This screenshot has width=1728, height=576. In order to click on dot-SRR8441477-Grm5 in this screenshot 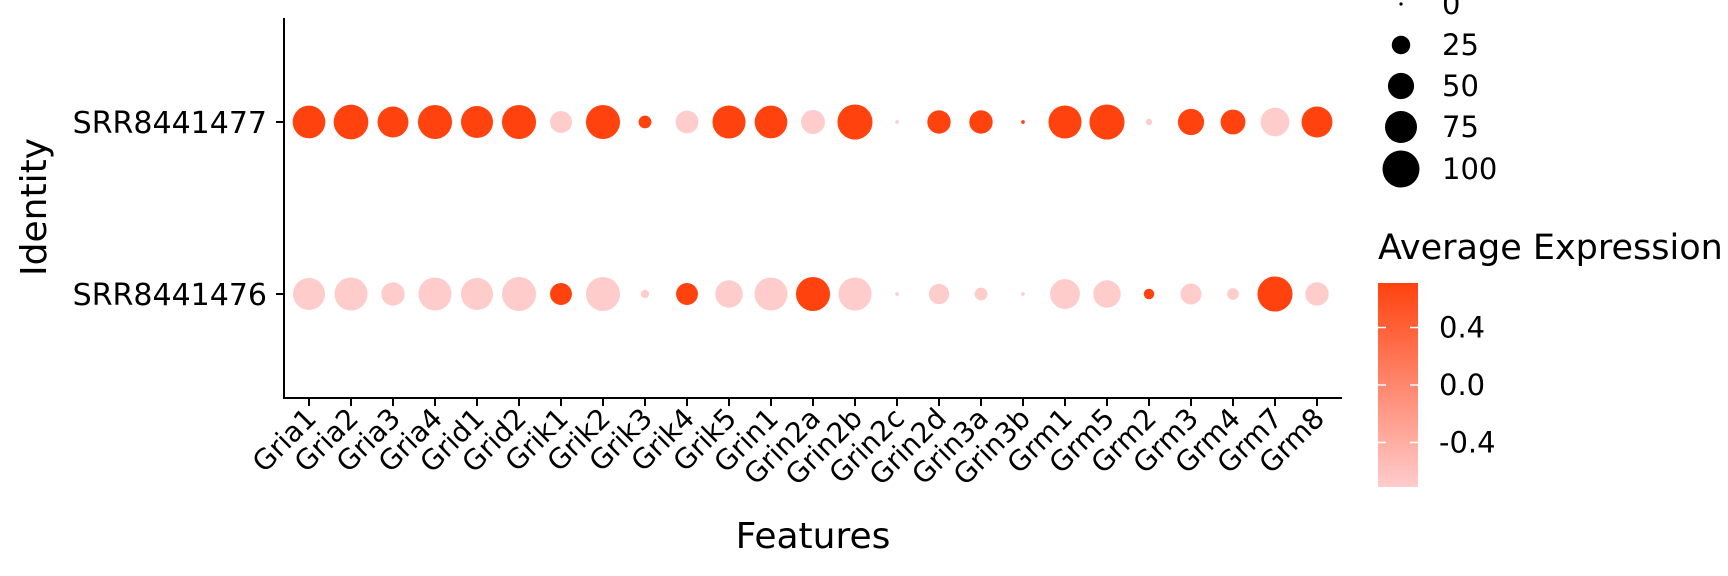, I will do `click(1107, 122)`.